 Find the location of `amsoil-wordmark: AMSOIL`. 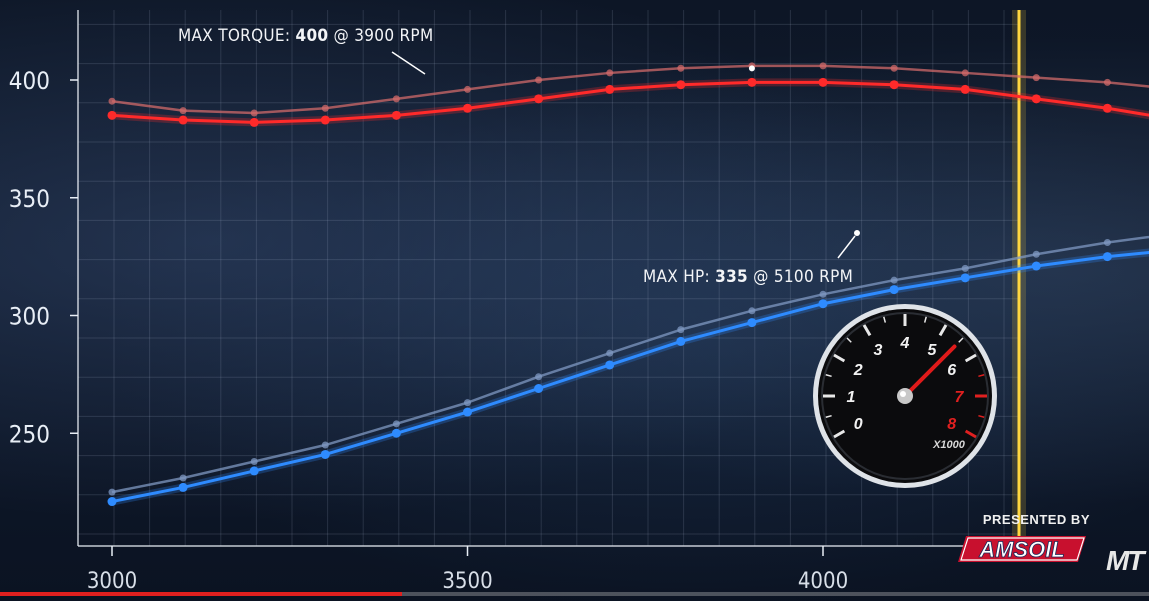

amsoil-wordmark: AMSOIL is located at coordinates (1021, 549).